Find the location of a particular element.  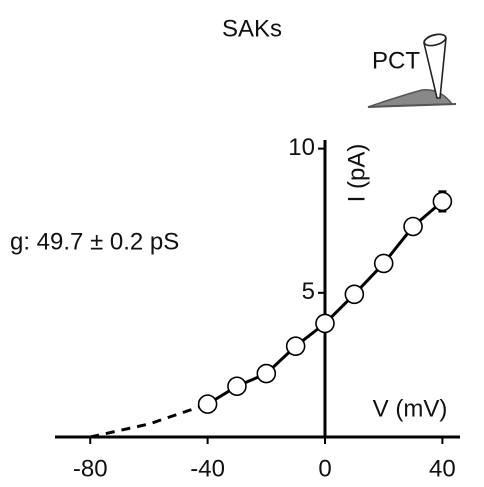

x-tick-label: 40 is located at coordinates (442, 468).